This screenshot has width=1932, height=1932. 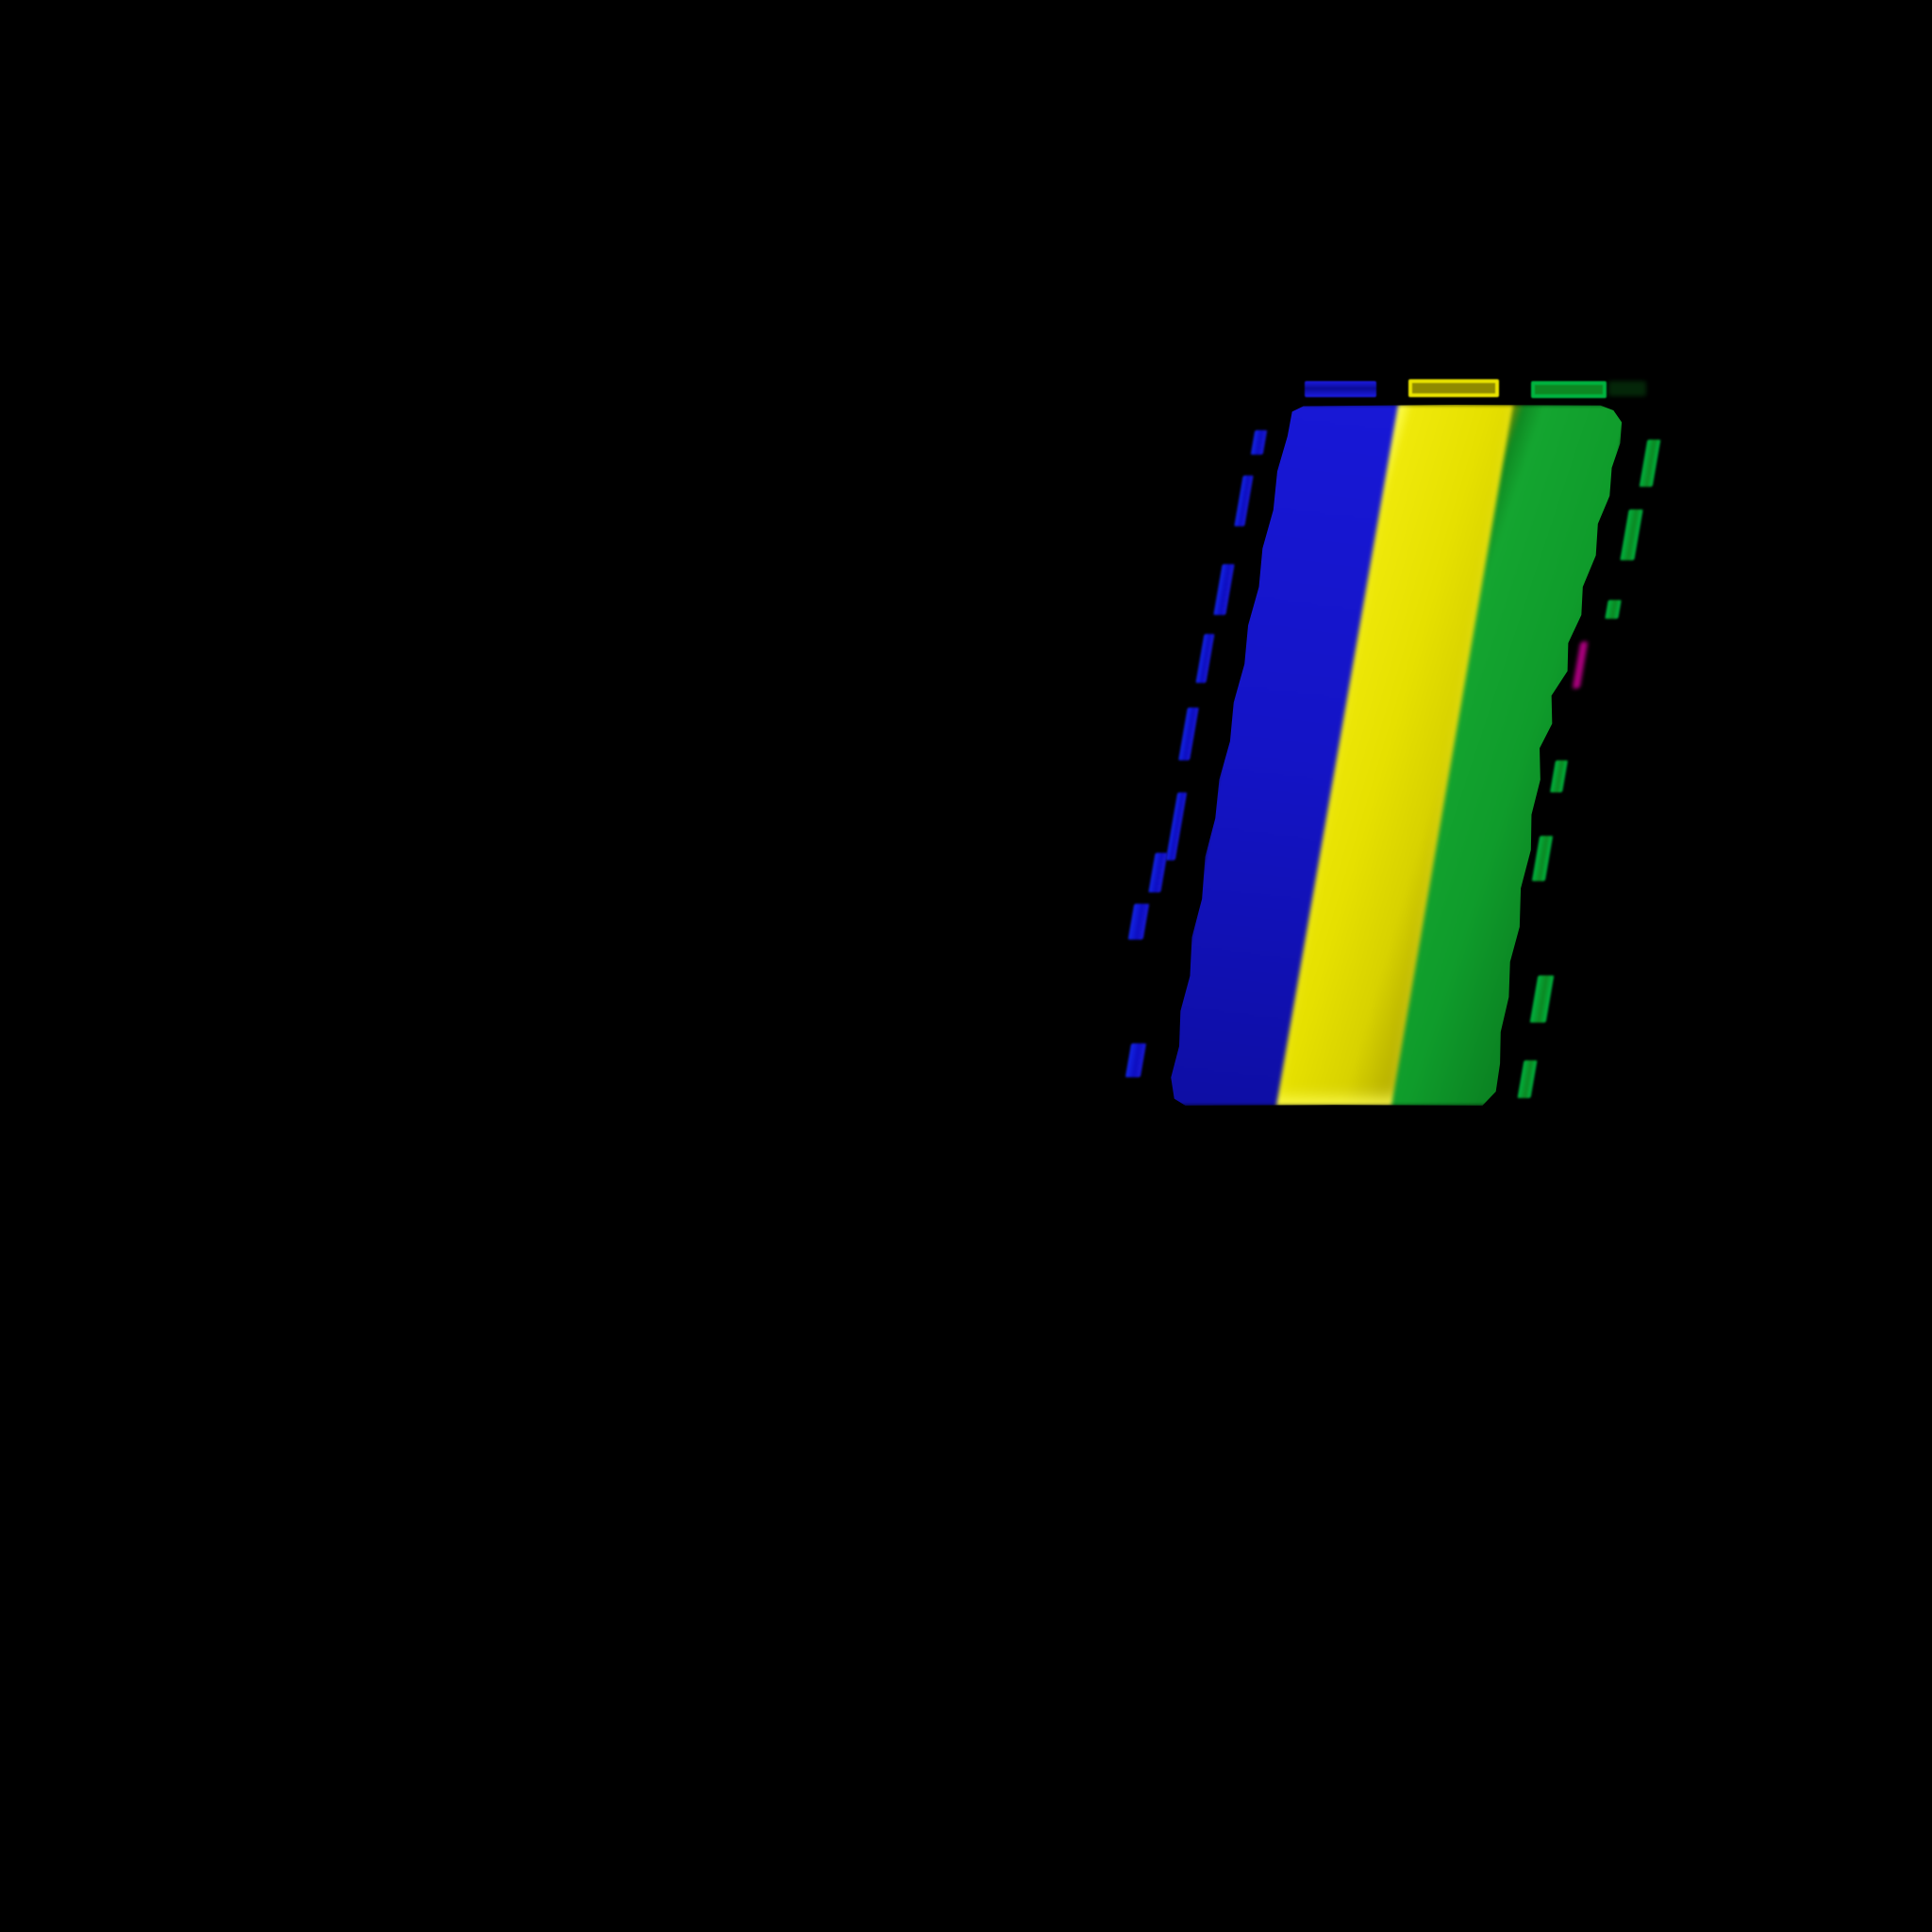 What do you see at coordinates (1454, 388) in the screenshot?
I see `yellow-top-dash` at bounding box center [1454, 388].